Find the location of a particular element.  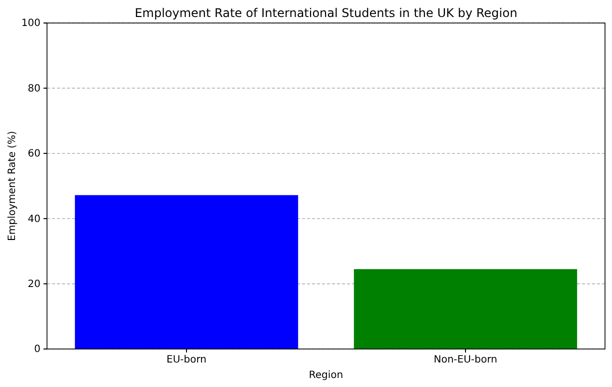

y-tick-label: 40 is located at coordinates (34, 219).